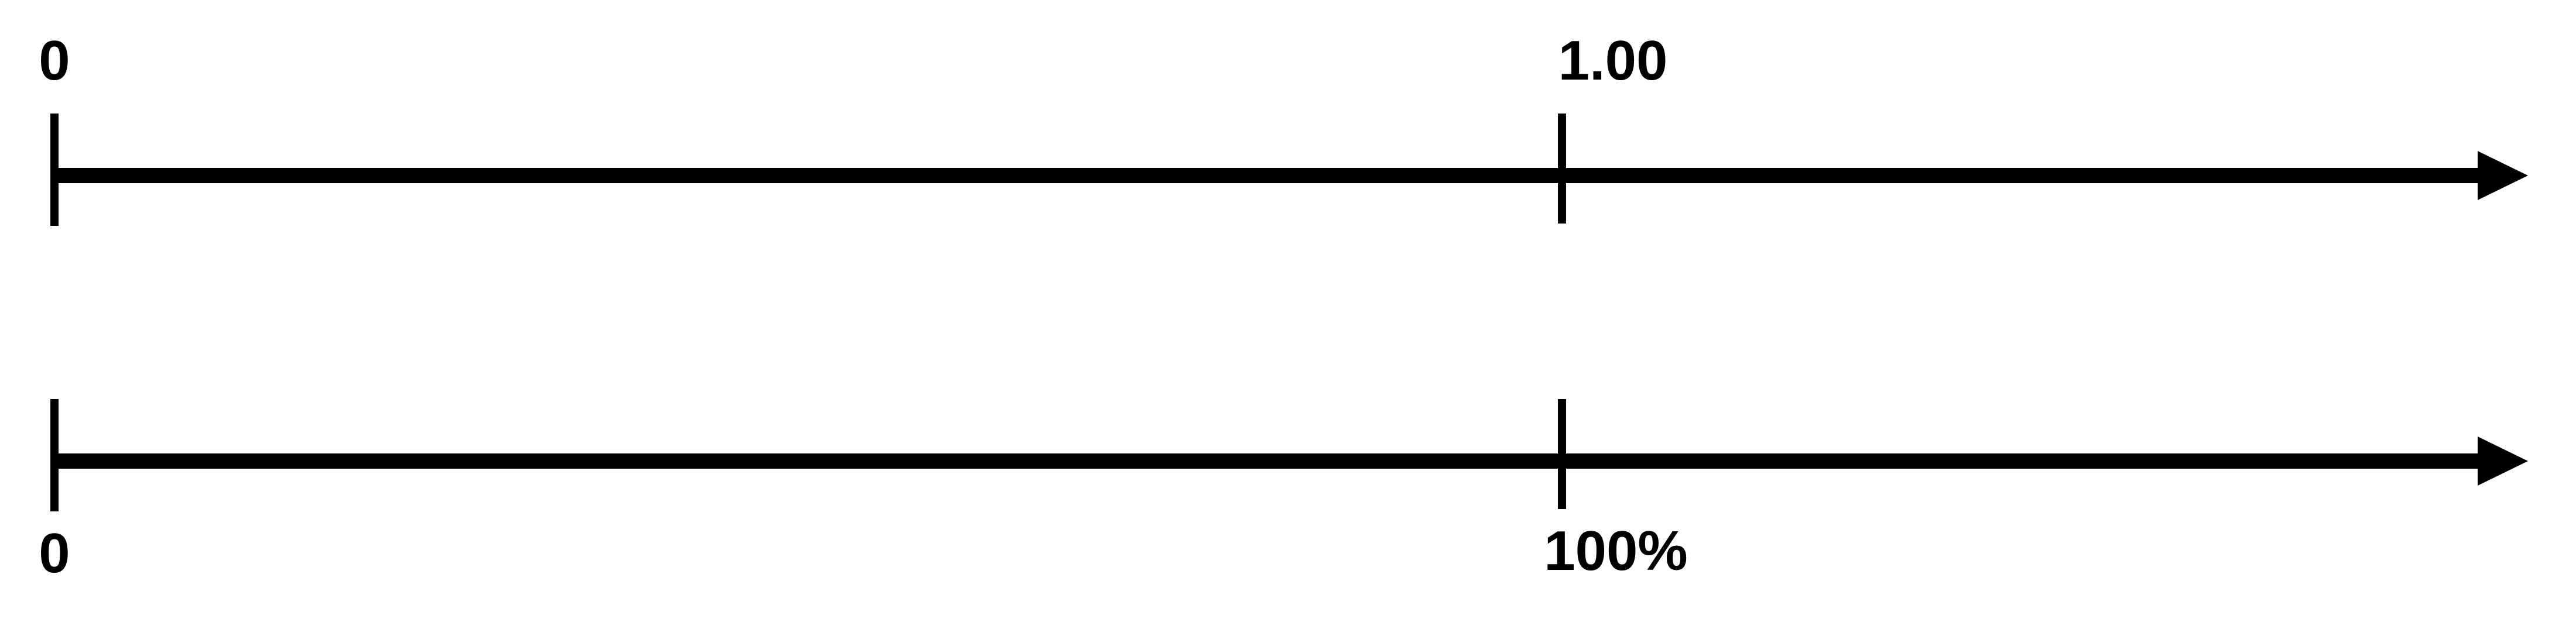  What do you see at coordinates (1613, 60) in the screenshot?
I see `tick-label-one: 1.00` at bounding box center [1613, 60].